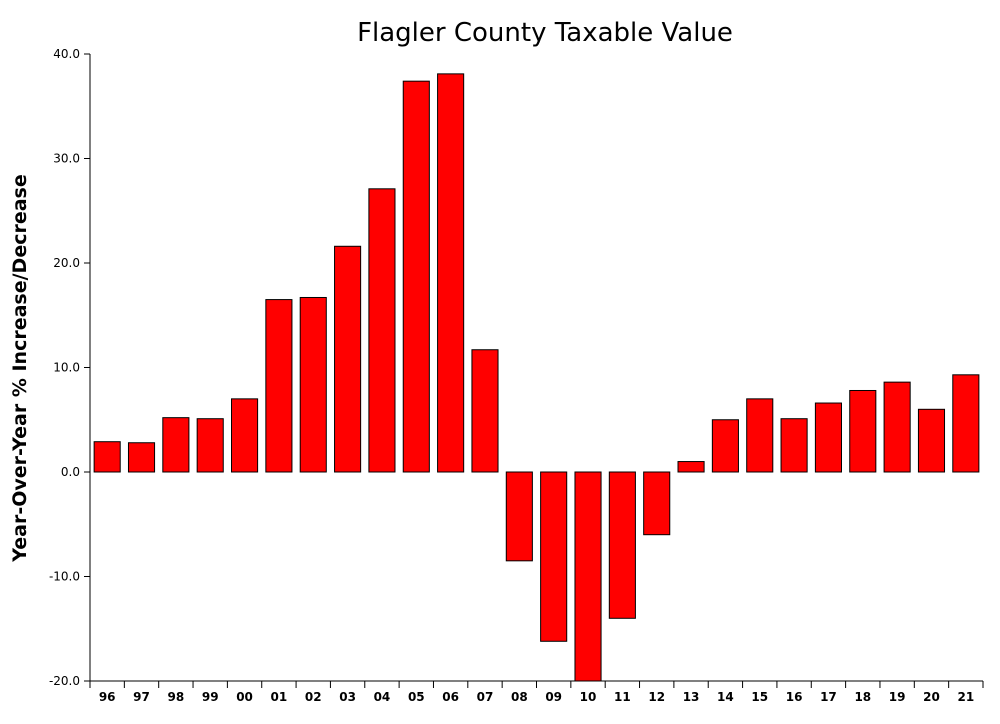 The image size is (1000, 724). I want to click on x-tick-label: 14, so click(725, 697).